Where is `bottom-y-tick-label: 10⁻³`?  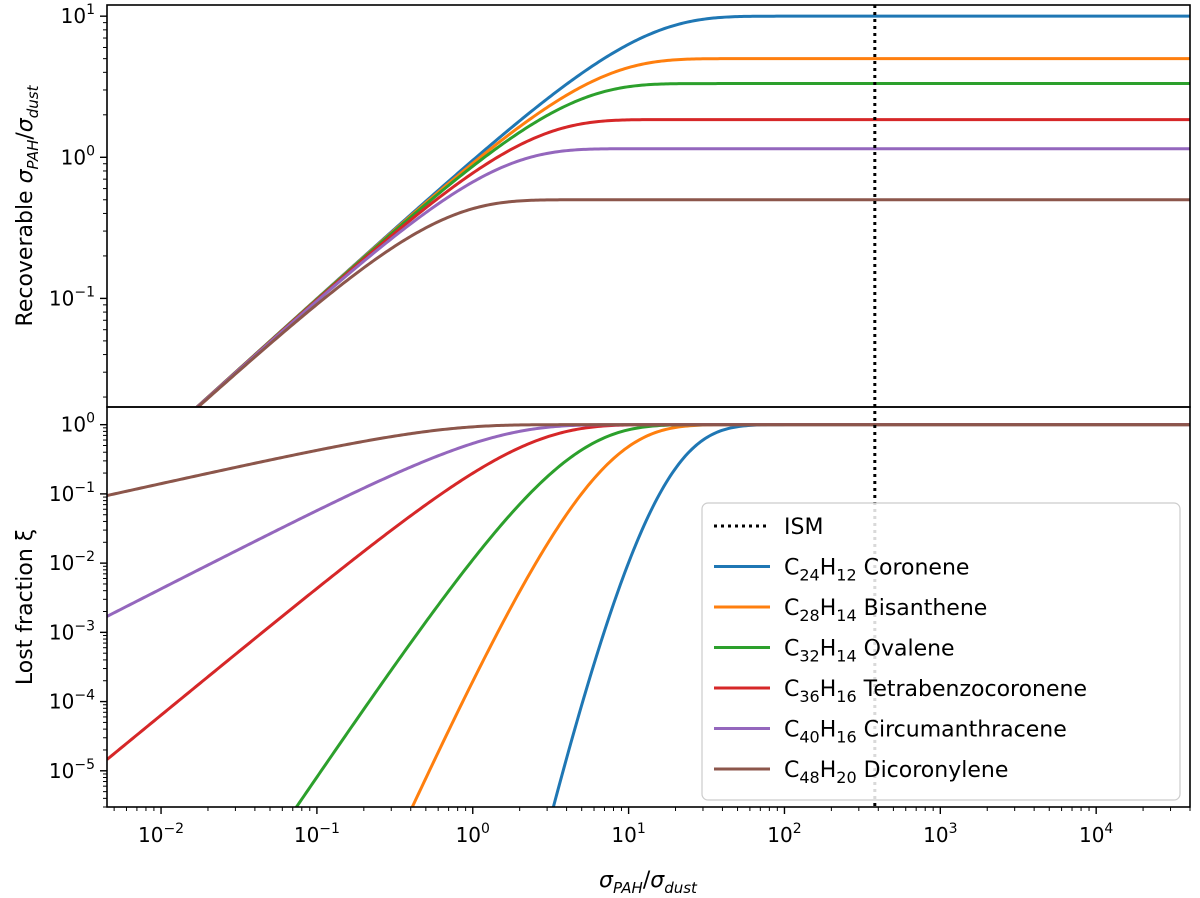 bottom-y-tick-label: 10⁻³ is located at coordinates (72, 631).